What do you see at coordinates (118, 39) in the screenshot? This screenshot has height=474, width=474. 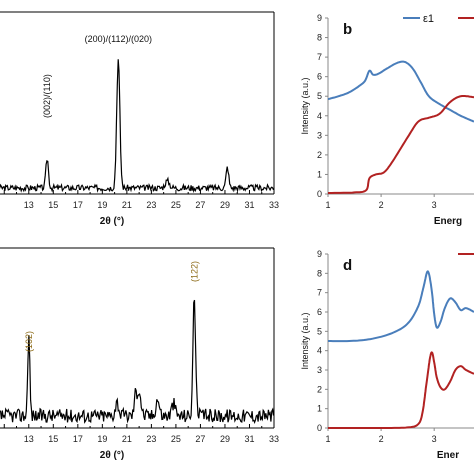 I see `peak-annotation: (200)/(112)/(020)` at bounding box center [118, 39].